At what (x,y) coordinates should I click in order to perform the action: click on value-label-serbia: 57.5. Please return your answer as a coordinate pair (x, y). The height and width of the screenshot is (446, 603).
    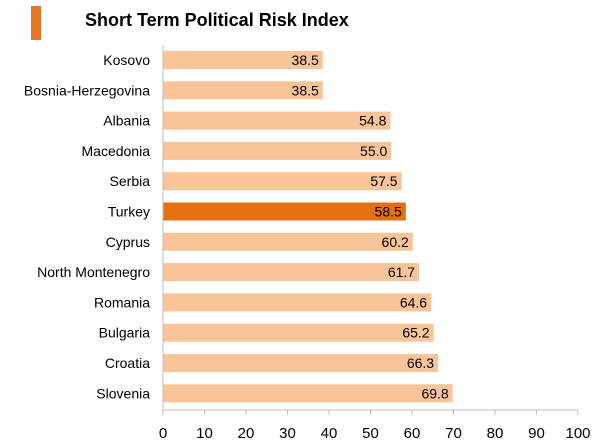
    Looking at the image, I should click on (383, 181).